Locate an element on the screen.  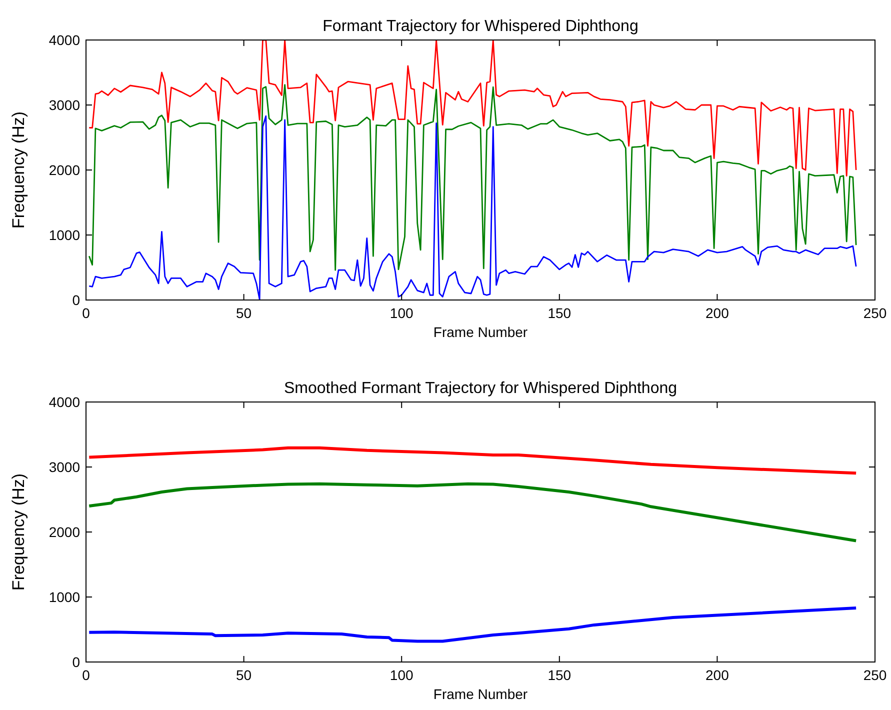
chart-title: Smoothed Formant Trajectory for Whispered Diphthong is located at coordinates (481, 388).